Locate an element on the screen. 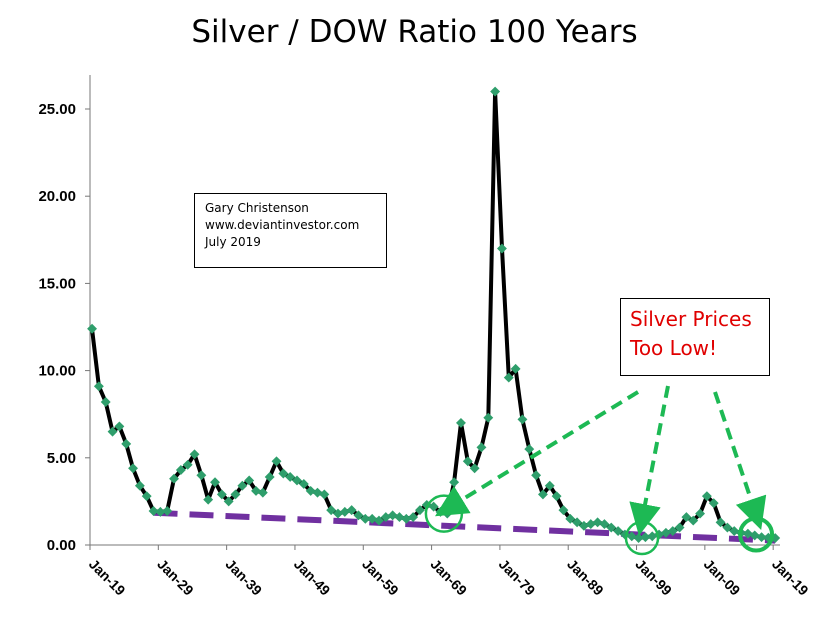 The height and width of the screenshot is (640, 829). x-tick-label: Jan-89 is located at coordinates (585, 577).